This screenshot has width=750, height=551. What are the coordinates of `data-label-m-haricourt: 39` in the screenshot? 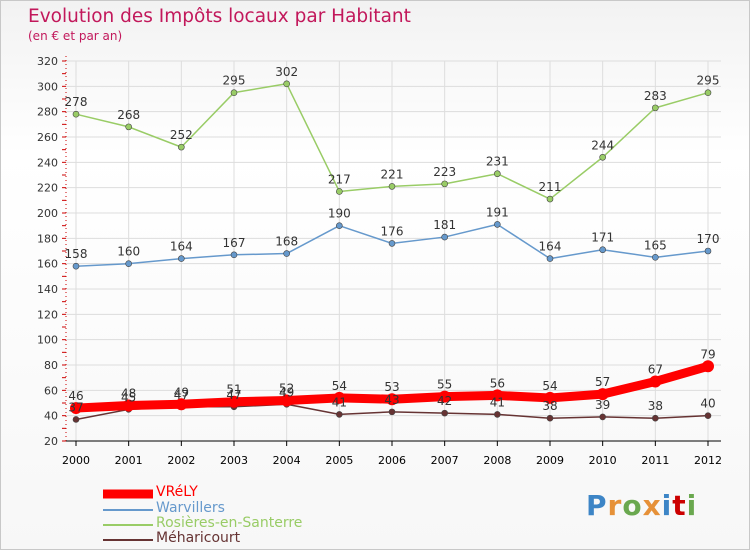 It's located at (602, 405).